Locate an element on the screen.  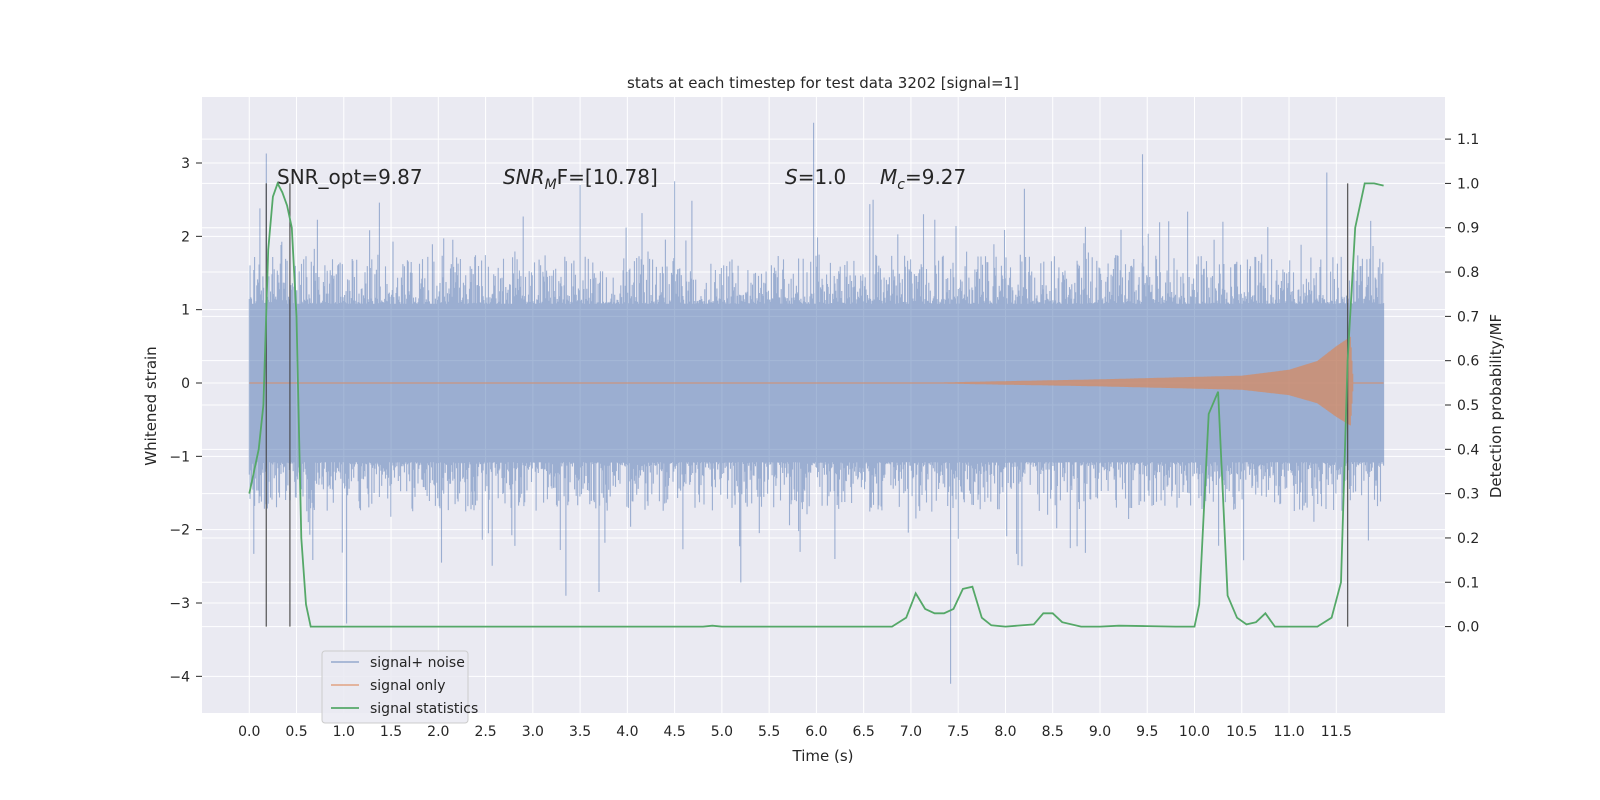
annotation-mc: Mc=9.27 is located at coordinates (923, 179).